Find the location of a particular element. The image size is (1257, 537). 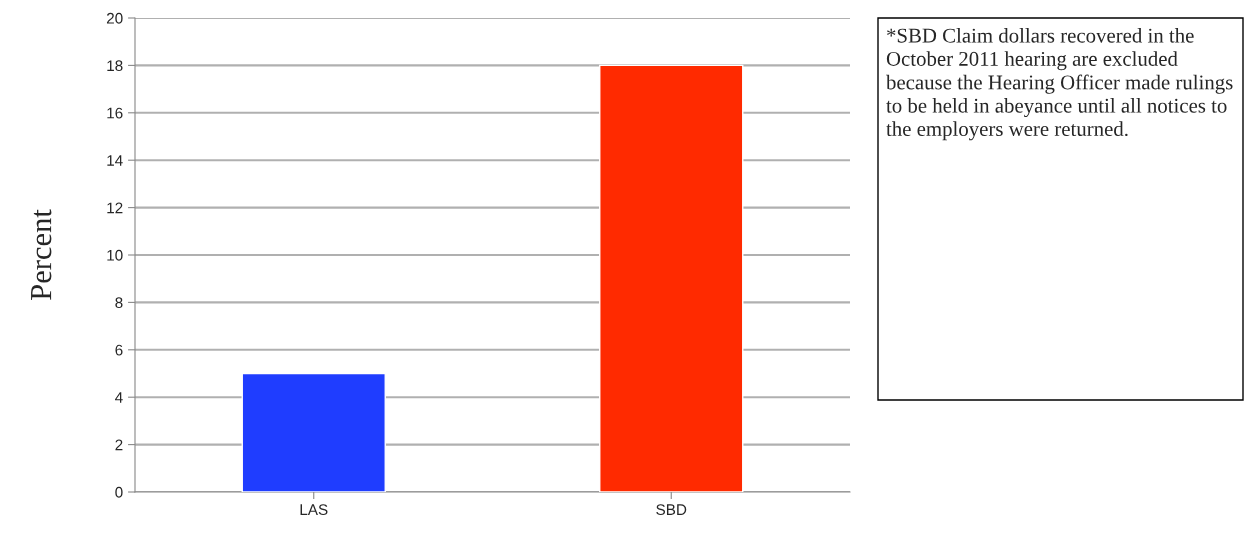

y-tick-label: 2 is located at coordinates (119, 445).